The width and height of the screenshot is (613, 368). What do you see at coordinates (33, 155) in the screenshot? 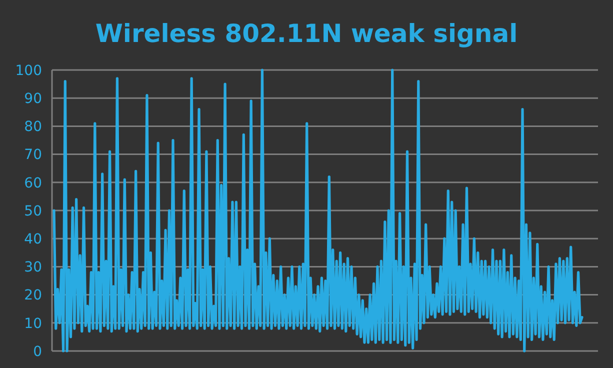
I see `y-tick-label: 70` at bounding box center [33, 155].